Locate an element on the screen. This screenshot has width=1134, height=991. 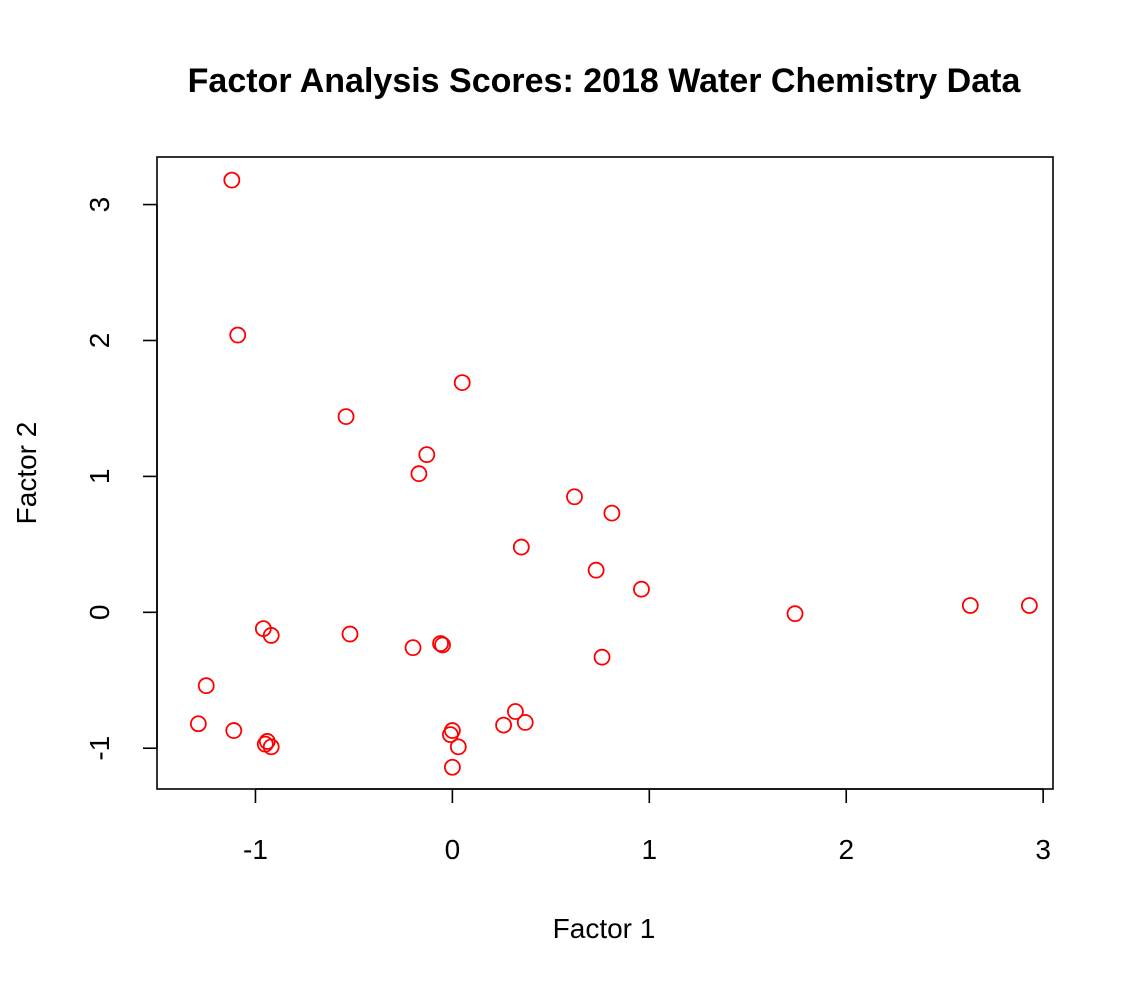
y-tick-label: 0 is located at coordinates (99, 613).